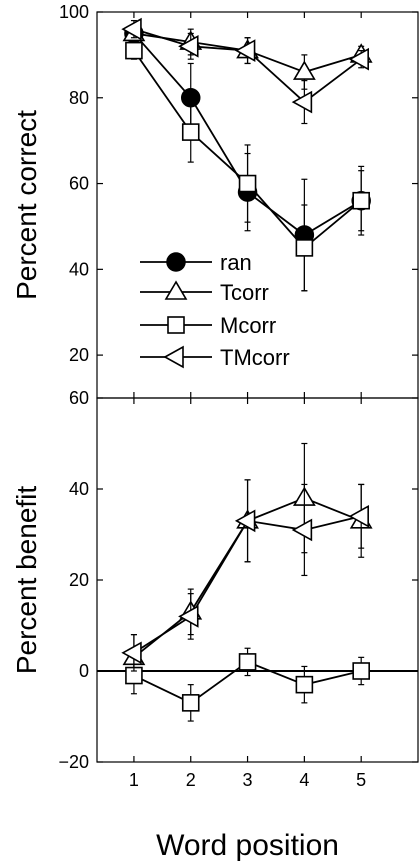 The image size is (420, 868). I want to click on series-Mcorr, so click(247, 684).